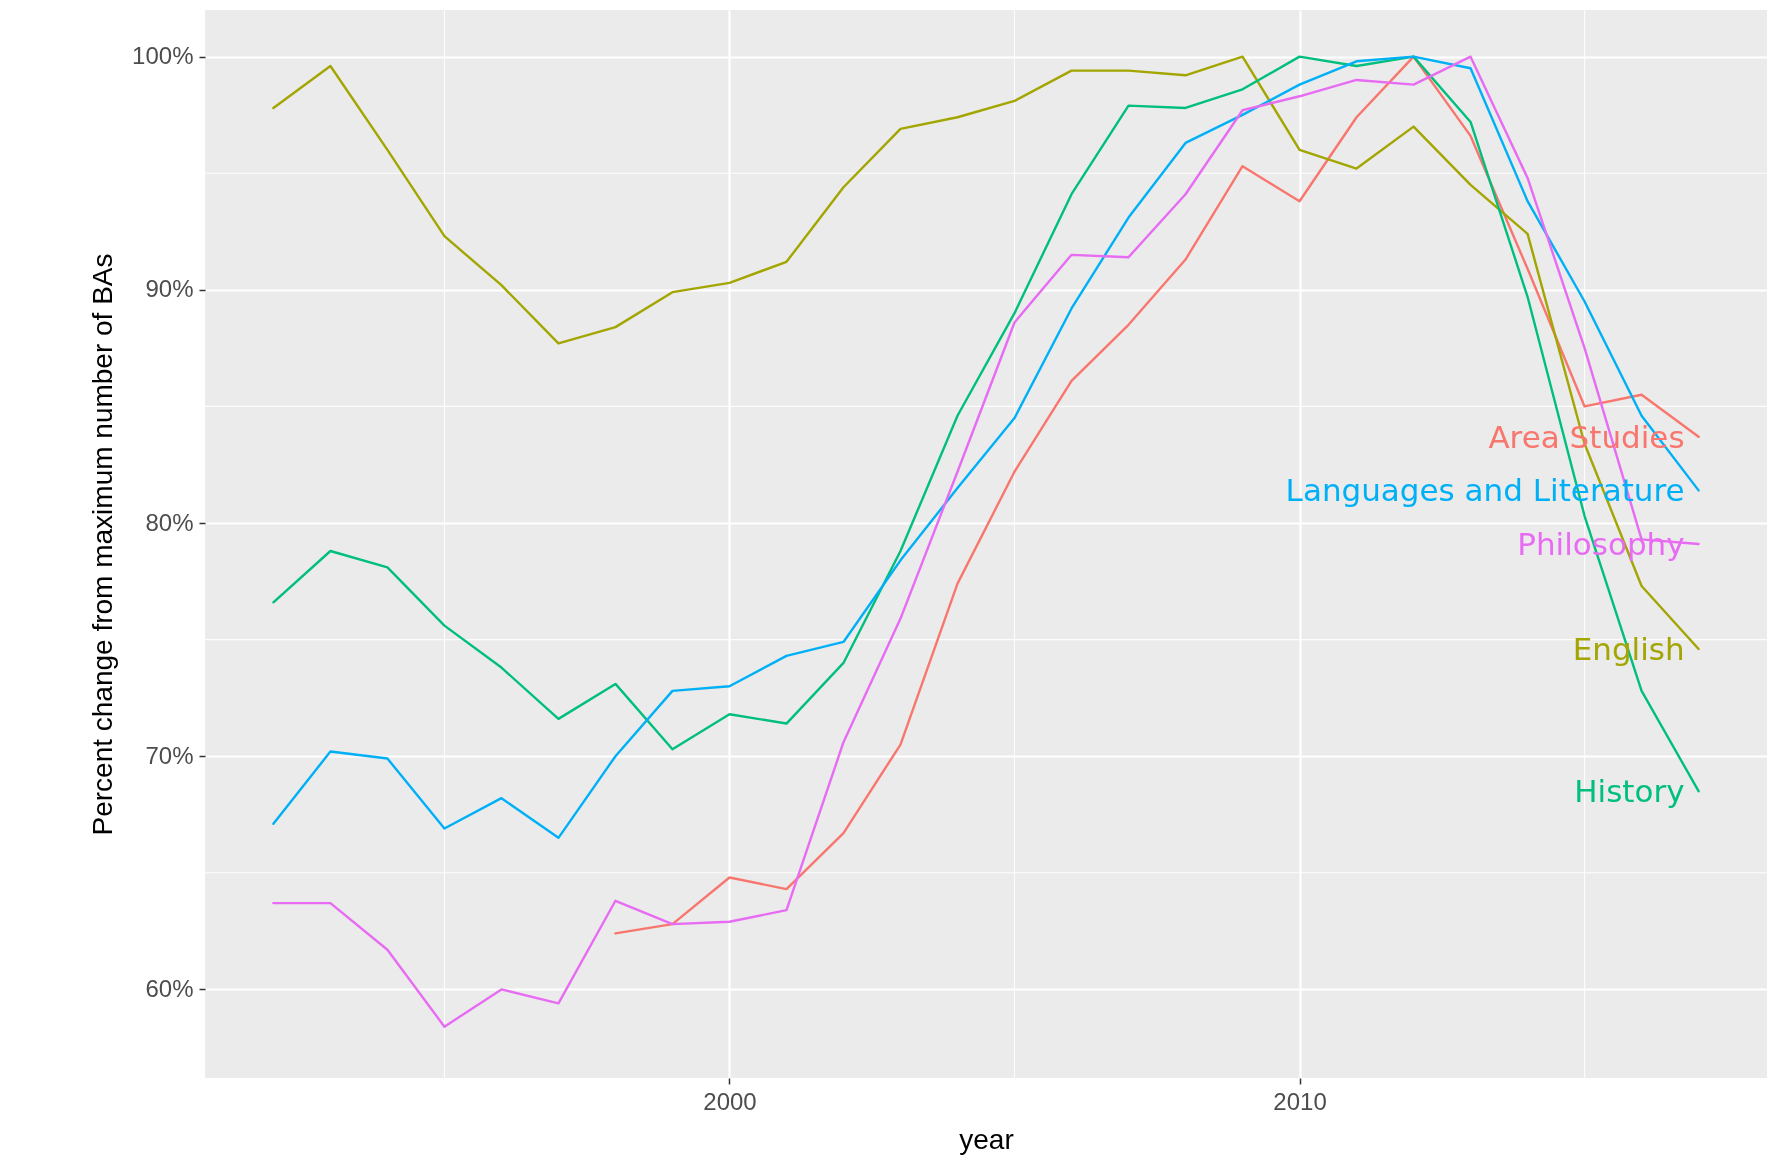 The height and width of the screenshot is (1169, 1767). I want to click on x-axis-title: year, so click(986, 1139).